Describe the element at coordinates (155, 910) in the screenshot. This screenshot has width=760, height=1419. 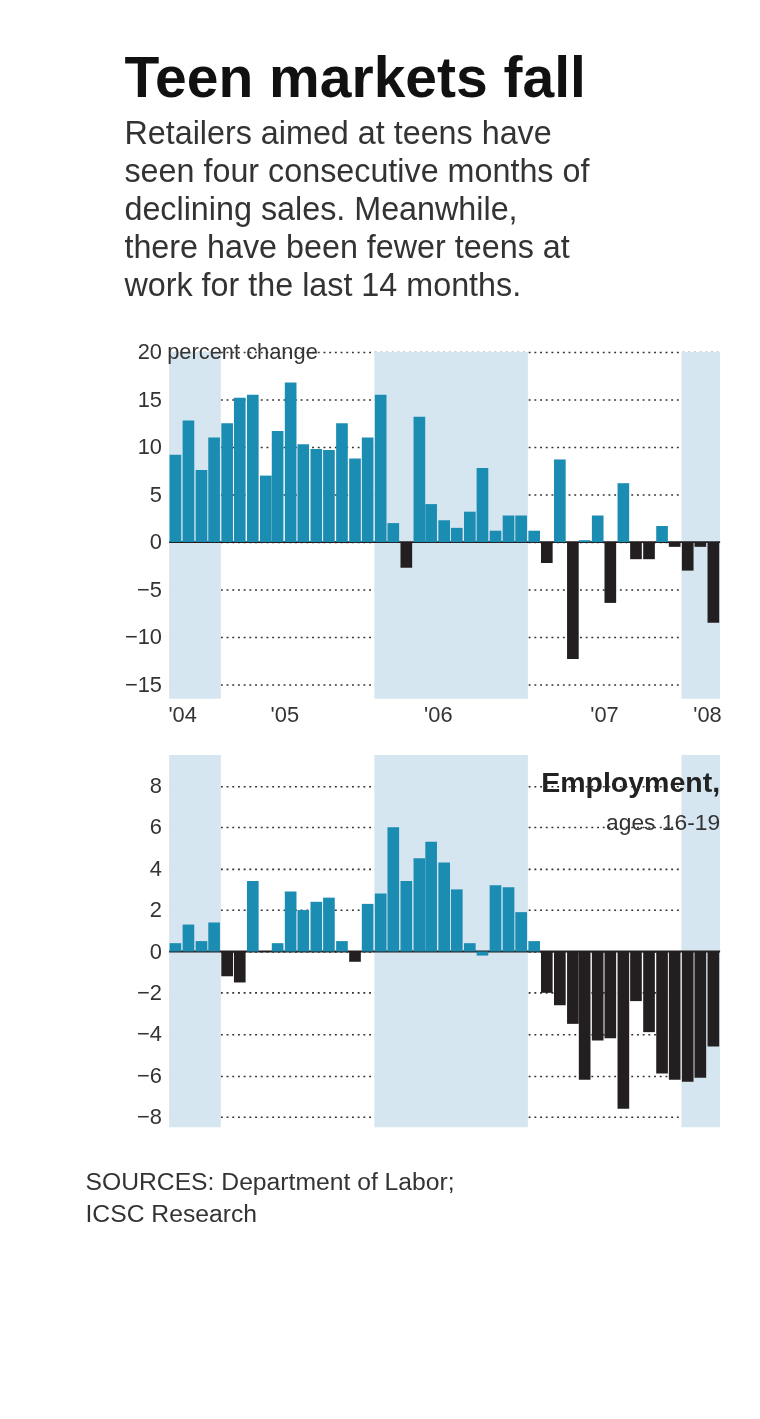
I see `y-tick-label: 2` at that location.